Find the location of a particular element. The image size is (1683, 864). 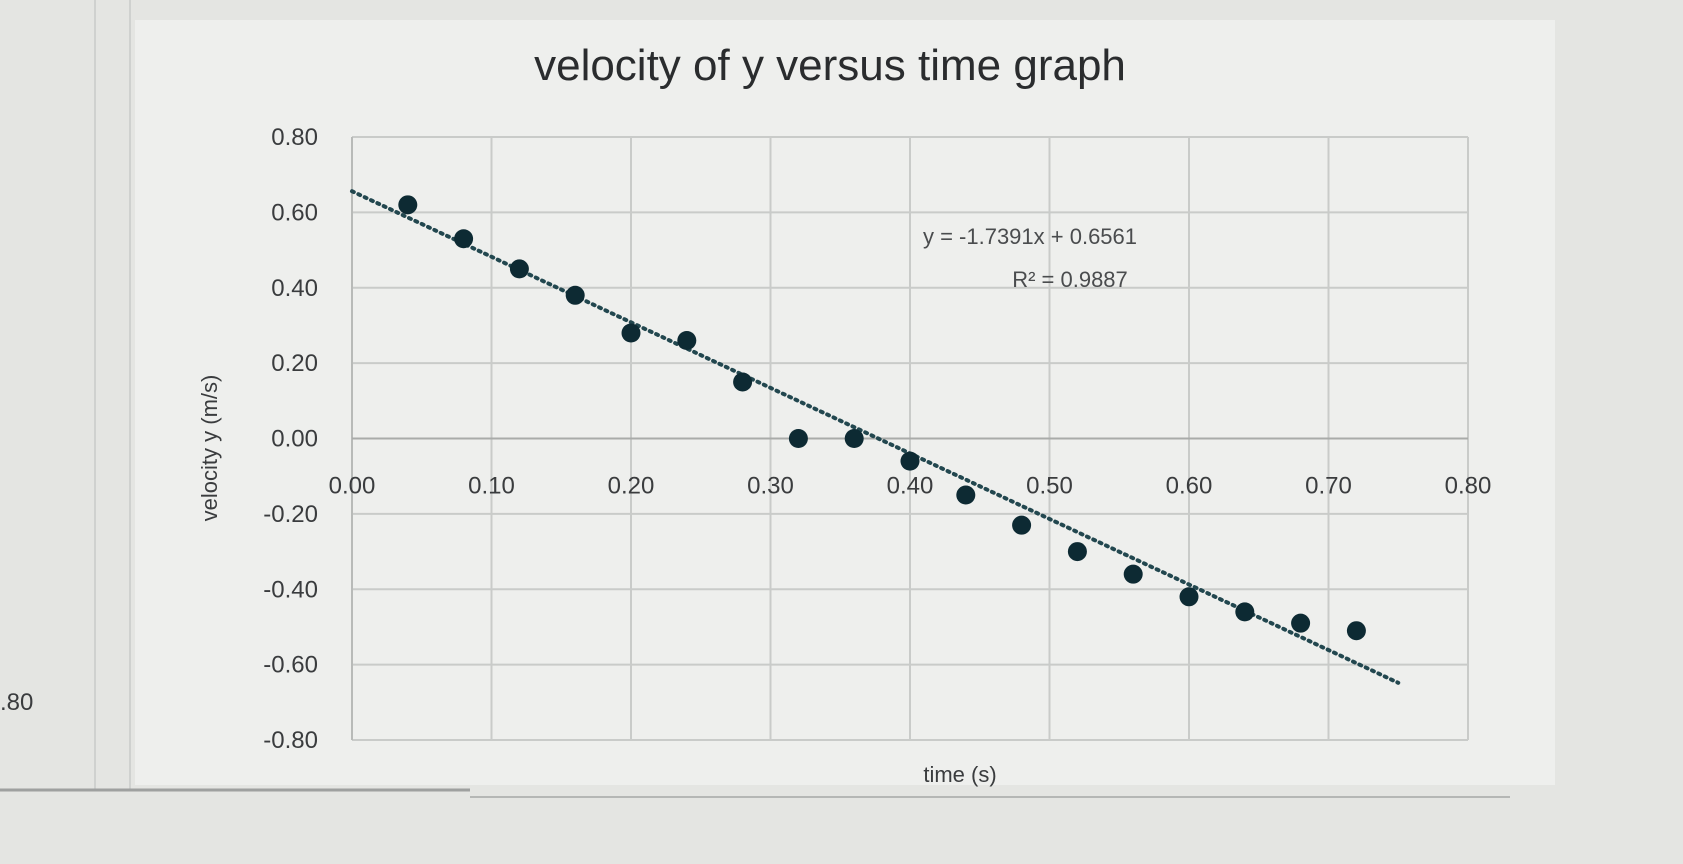

x-tick-labels: 0.00 0.10 0.20 0.30 0.40 0.50 0.60 0.70 0.80 is located at coordinates (910, 486).